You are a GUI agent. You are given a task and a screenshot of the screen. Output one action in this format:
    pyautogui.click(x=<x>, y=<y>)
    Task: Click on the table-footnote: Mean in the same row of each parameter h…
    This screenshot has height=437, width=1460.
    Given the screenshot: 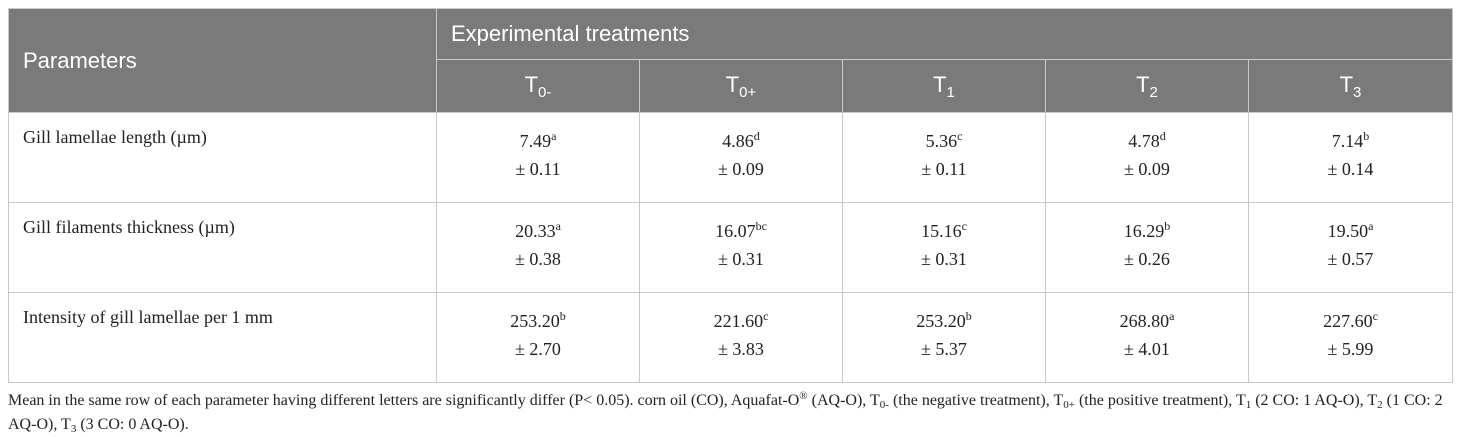 What is the action you would take?
    pyautogui.click(x=725, y=412)
    